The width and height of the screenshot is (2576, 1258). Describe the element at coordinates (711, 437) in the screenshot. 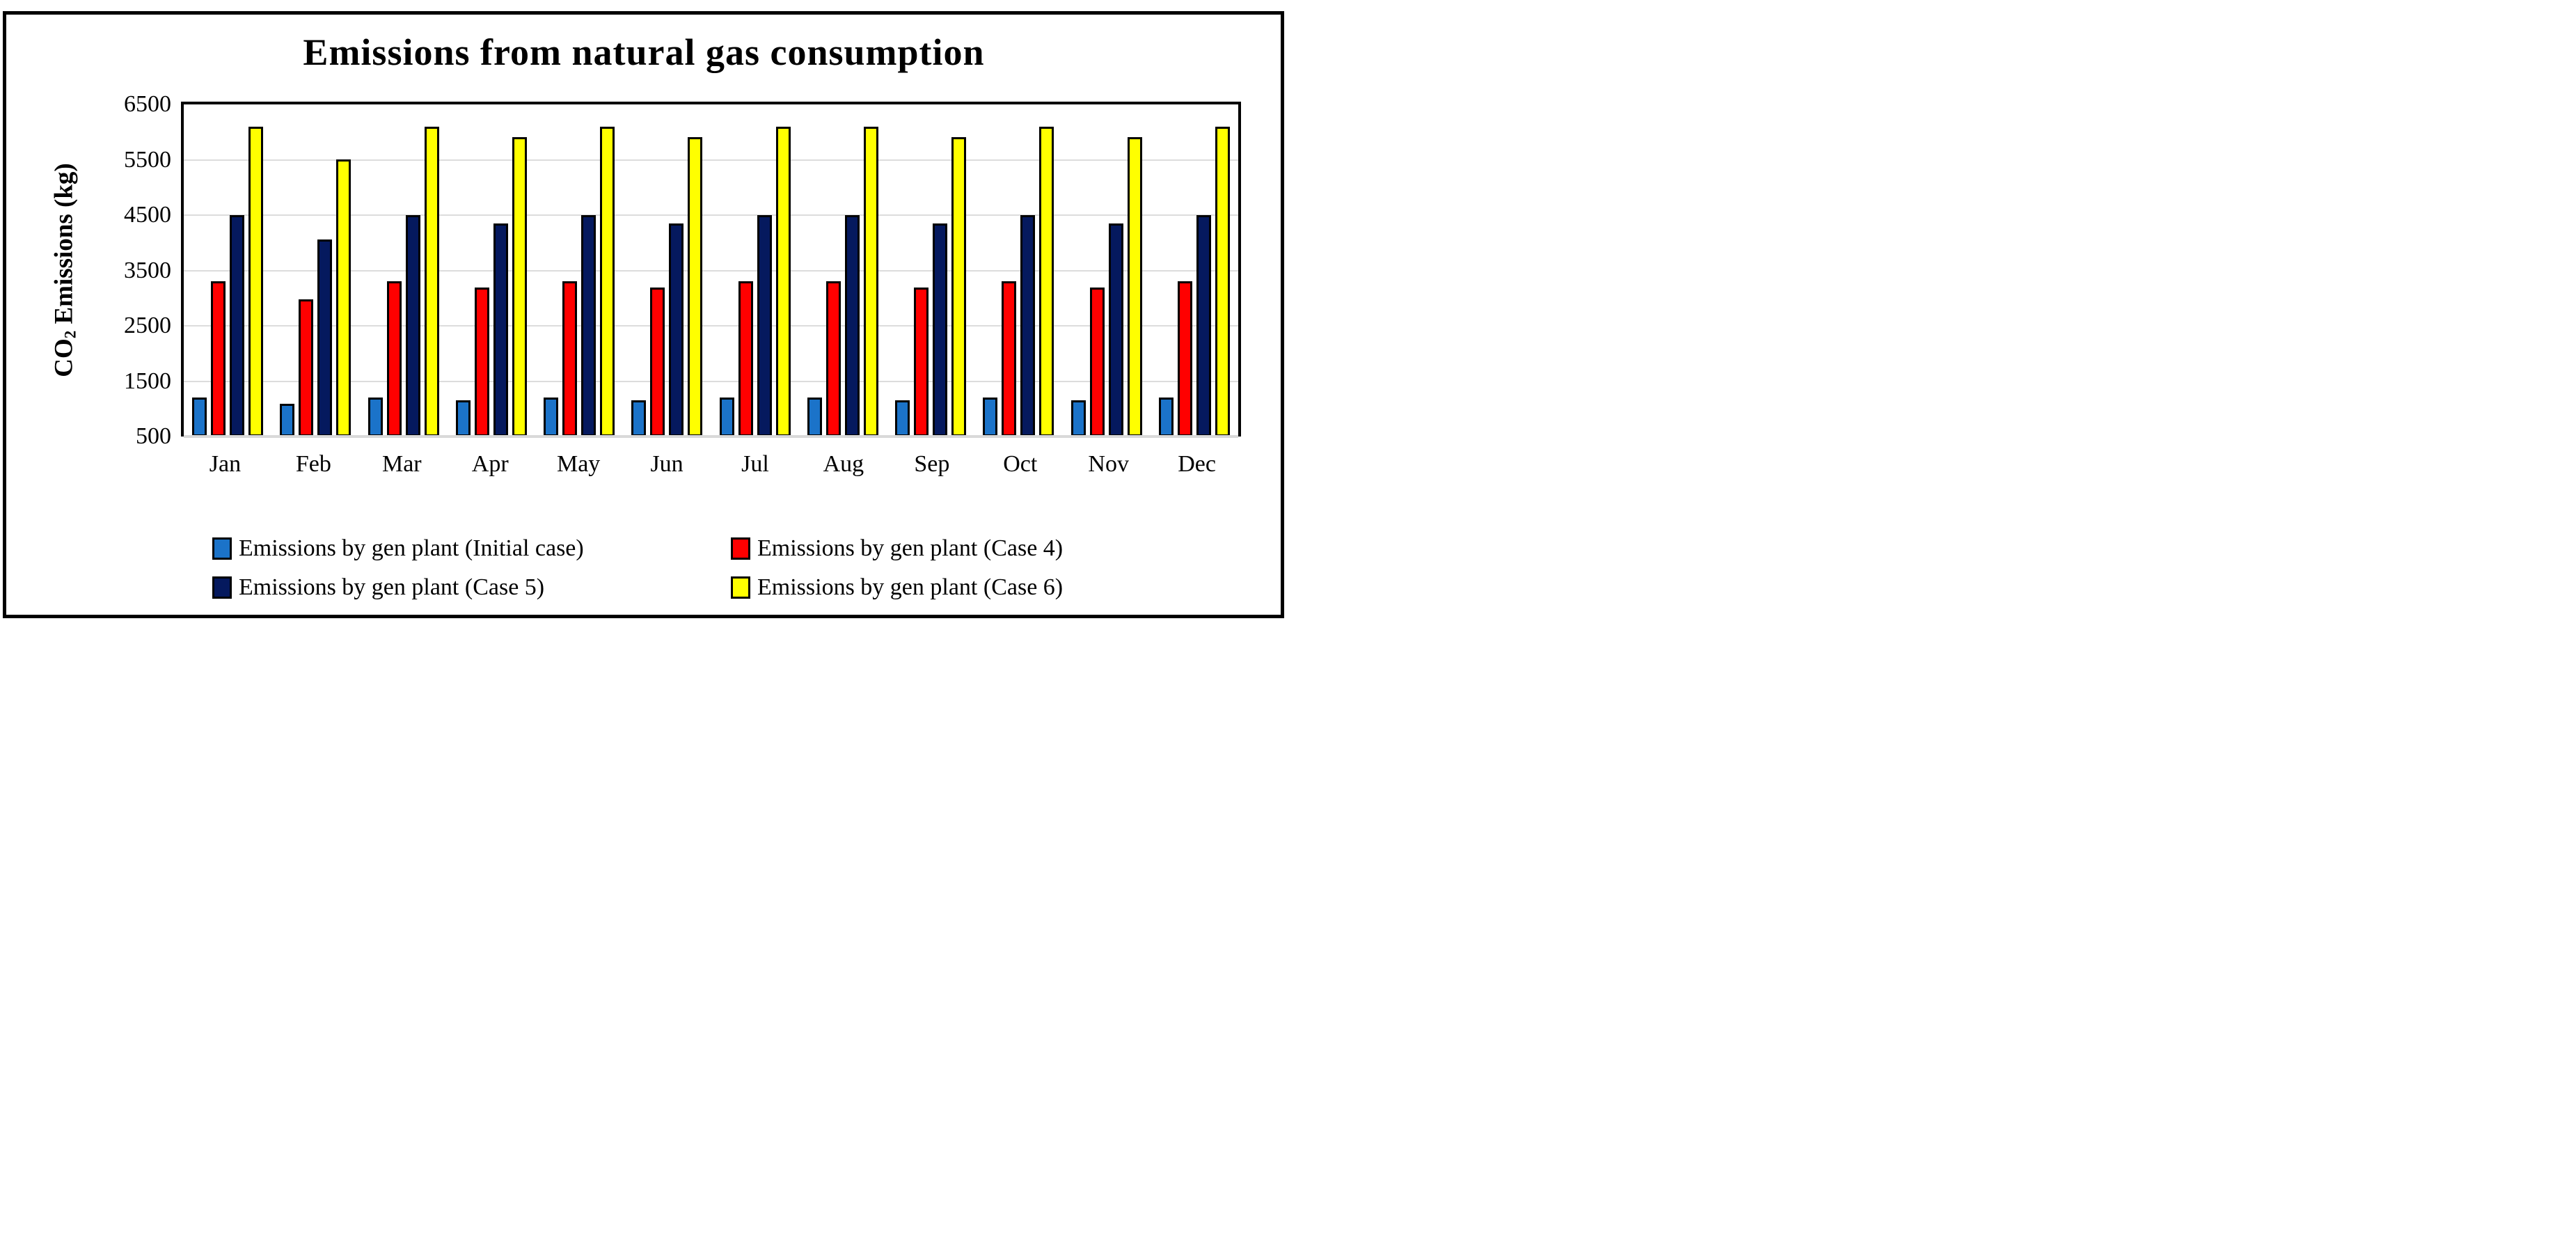

I see `x-axis-line` at that location.